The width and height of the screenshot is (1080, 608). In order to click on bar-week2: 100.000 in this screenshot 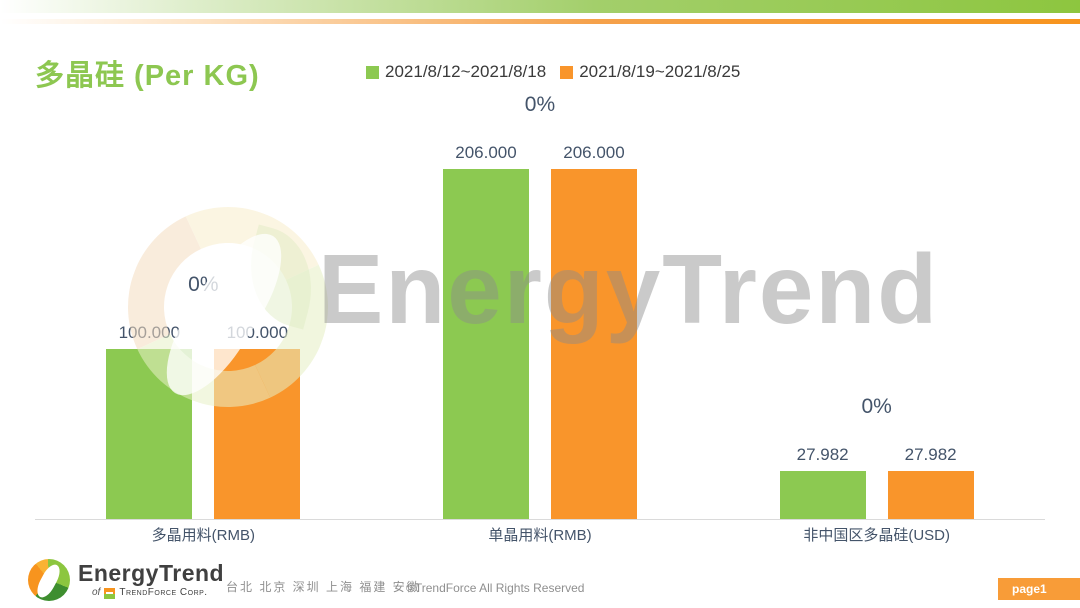, I will do `click(257, 421)`.